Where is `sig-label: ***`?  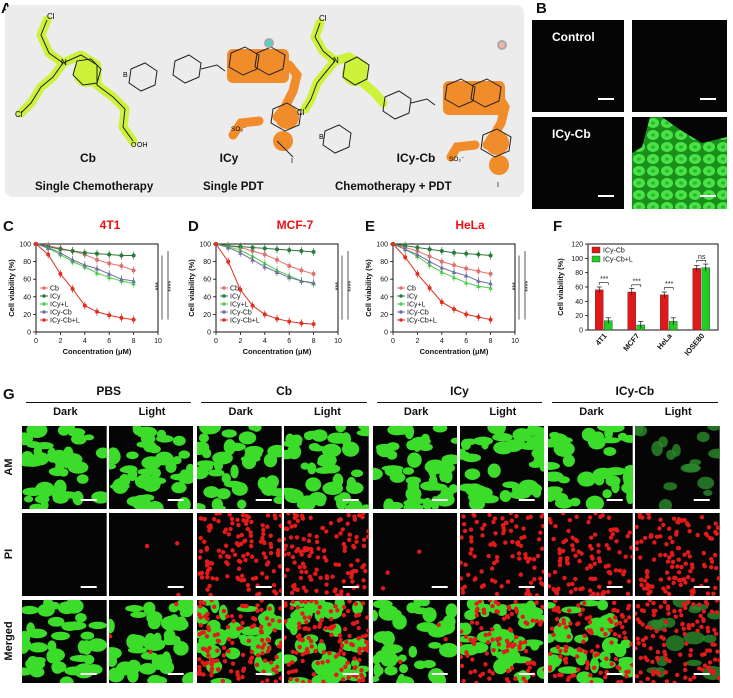 sig-label: *** is located at coordinates (637, 281).